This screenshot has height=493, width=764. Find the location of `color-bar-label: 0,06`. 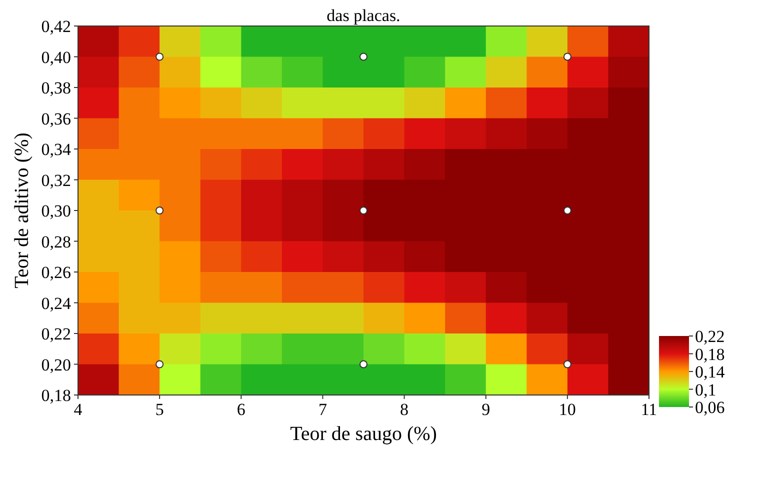

color-bar-label: 0,06 is located at coordinates (710, 407).